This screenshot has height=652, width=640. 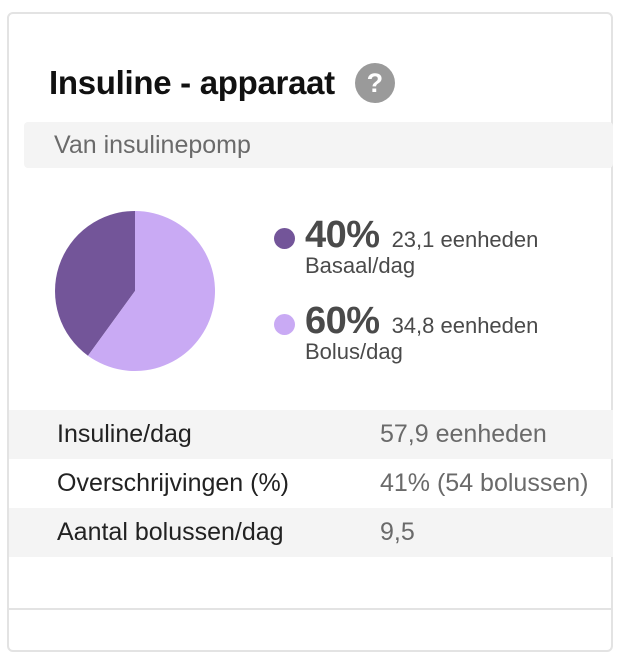 I want to click on insulin-pie-chart, so click(x=135, y=291).